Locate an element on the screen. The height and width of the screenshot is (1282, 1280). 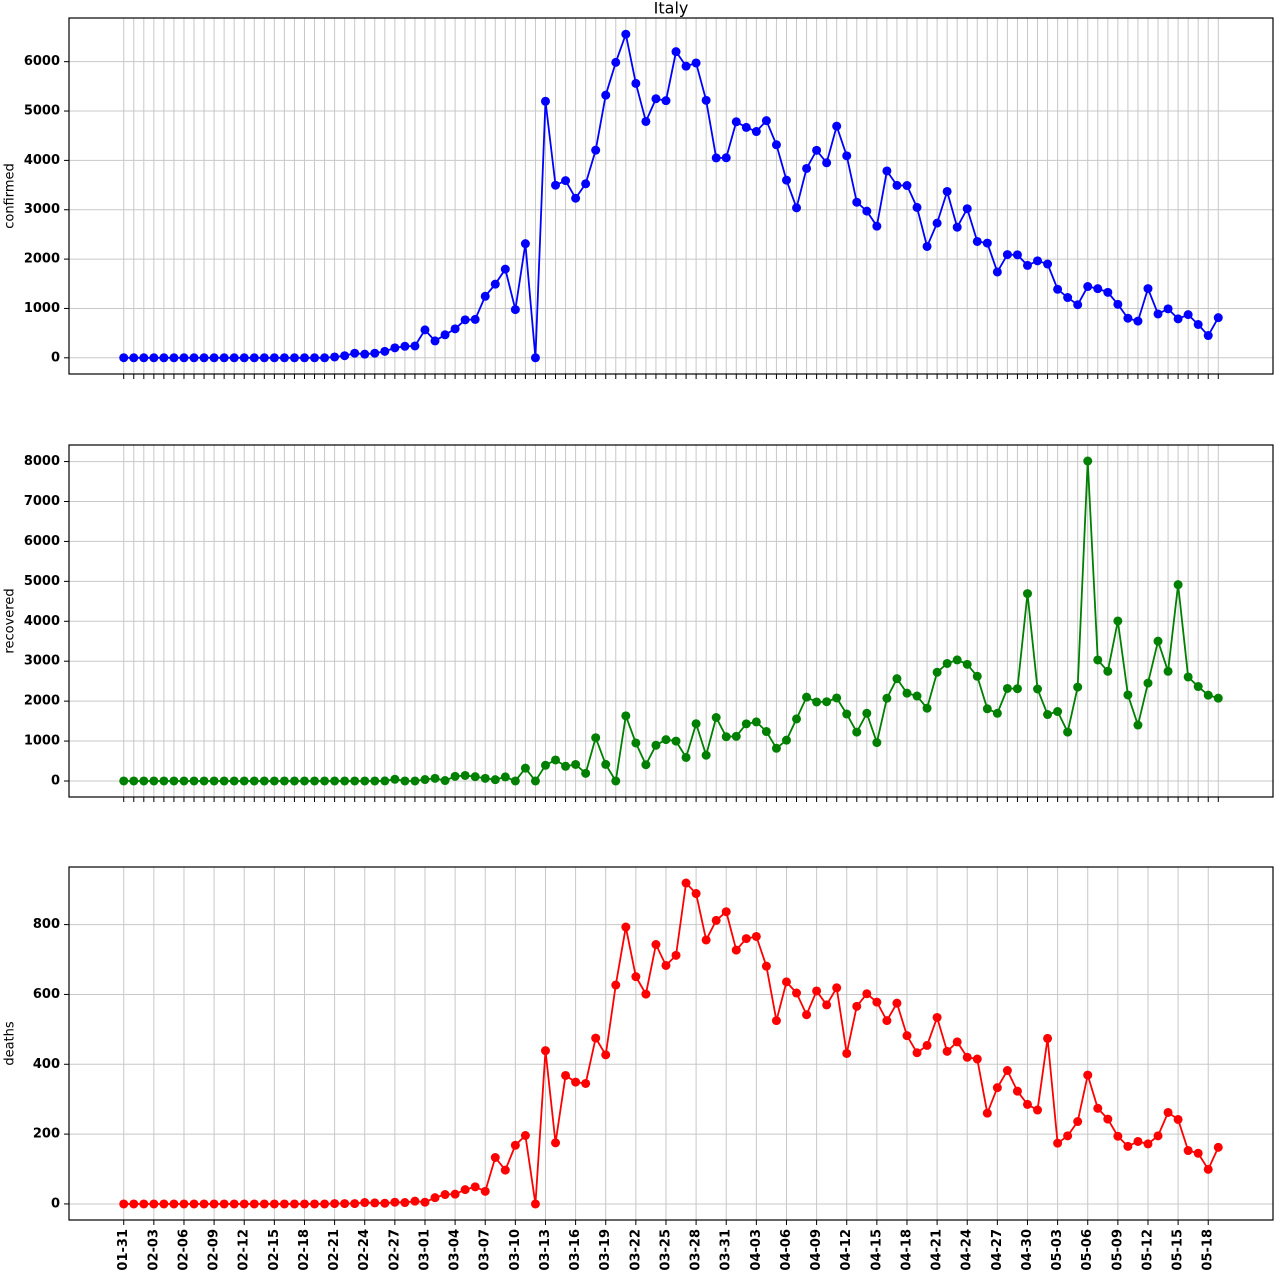
y-tick-label: 6000 is located at coordinates (42, 541).